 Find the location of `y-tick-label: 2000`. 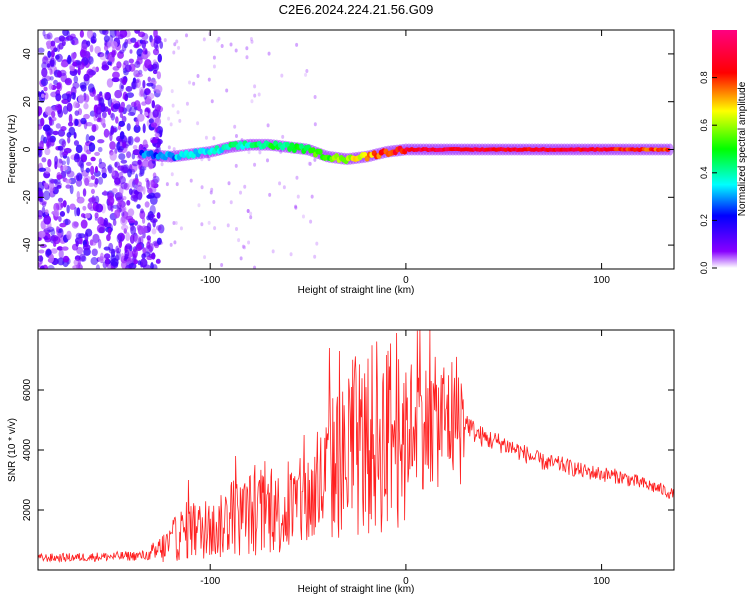

y-tick-label: 2000 is located at coordinates (27, 509).